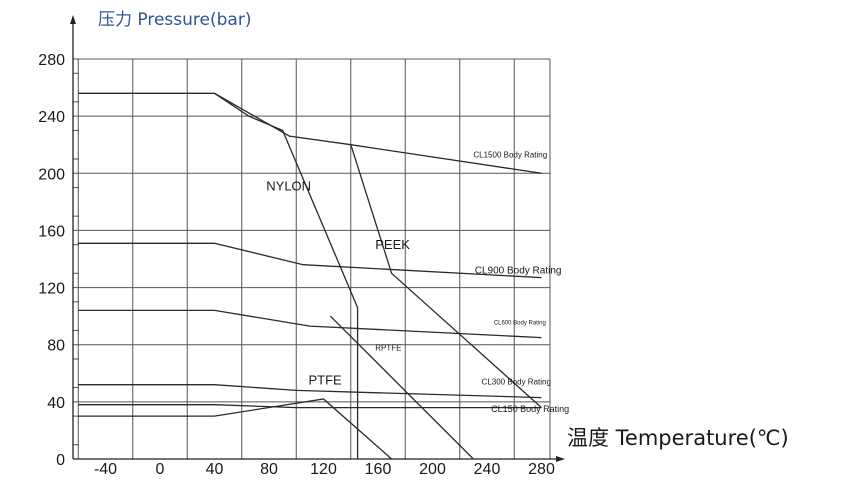 This screenshot has height=483, width=864. I want to click on label-cl900-body-rating: CL900 Body Rating, so click(518, 270).